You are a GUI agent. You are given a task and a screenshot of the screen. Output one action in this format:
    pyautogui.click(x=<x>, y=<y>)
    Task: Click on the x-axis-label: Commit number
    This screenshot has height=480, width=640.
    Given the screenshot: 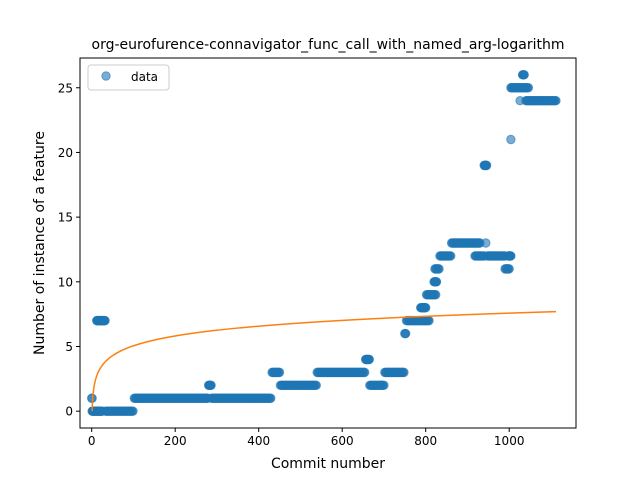 What is the action you would take?
    pyautogui.click(x=328, y=464)
    